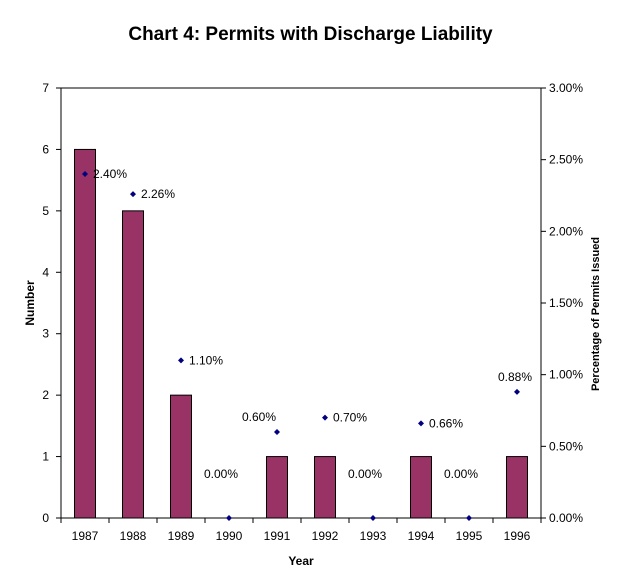 Image resolution: width=621 pixels, height=588 pixels. Describe the element at coordinates (85, 536) in the screenshot. I see `x-tick-label: 1987` at that location.